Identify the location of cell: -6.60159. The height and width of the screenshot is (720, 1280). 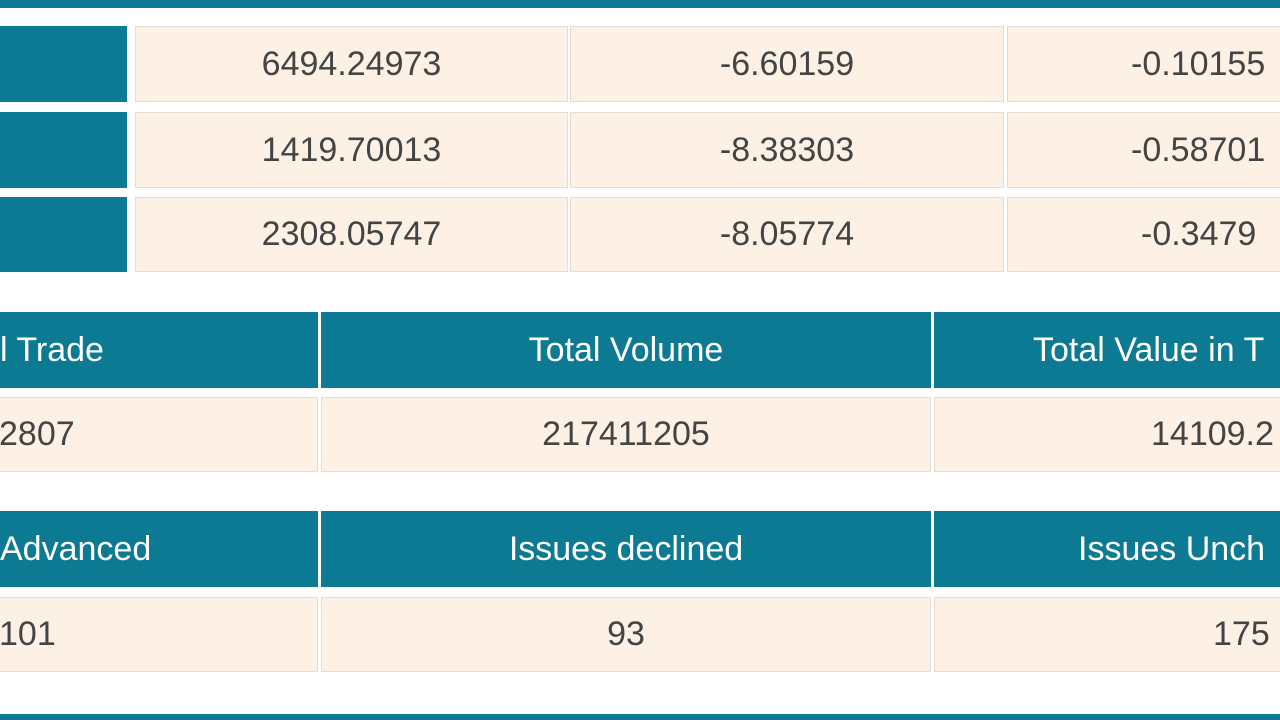
(787, 64).